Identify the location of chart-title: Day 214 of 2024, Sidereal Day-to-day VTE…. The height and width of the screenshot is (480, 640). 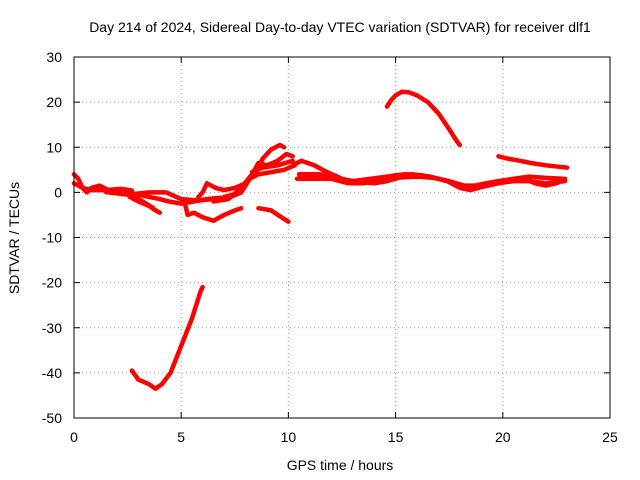
(340, 27).